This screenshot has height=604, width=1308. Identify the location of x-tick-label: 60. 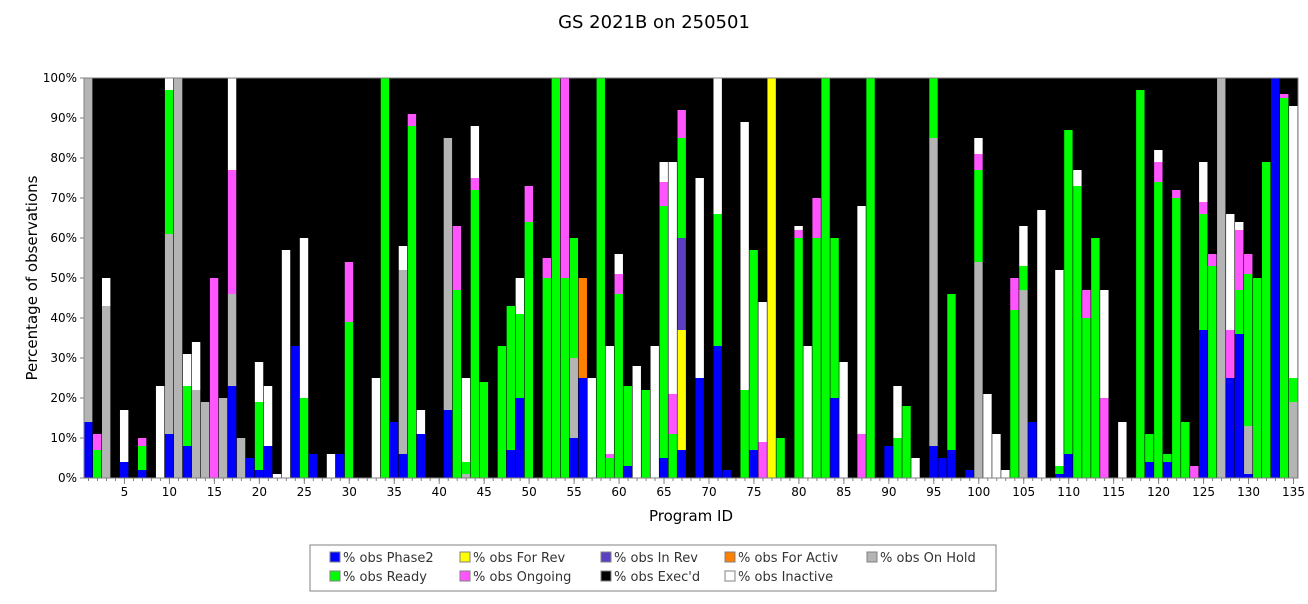
(618, 492).